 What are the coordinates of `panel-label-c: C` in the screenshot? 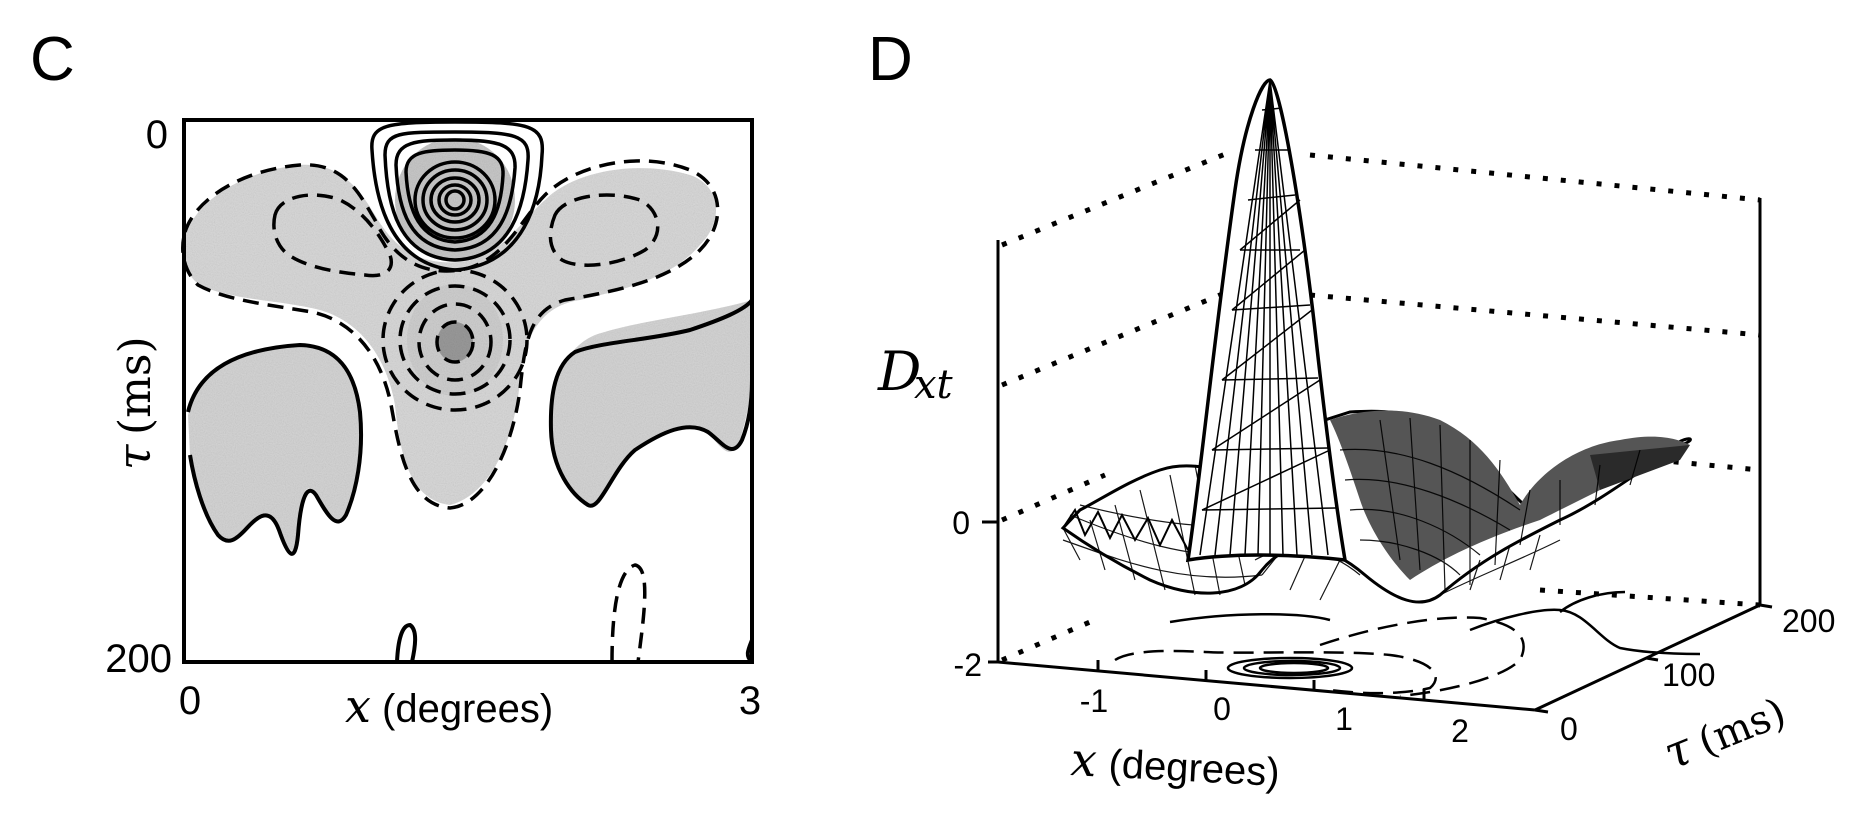 It's located at (52, 59).